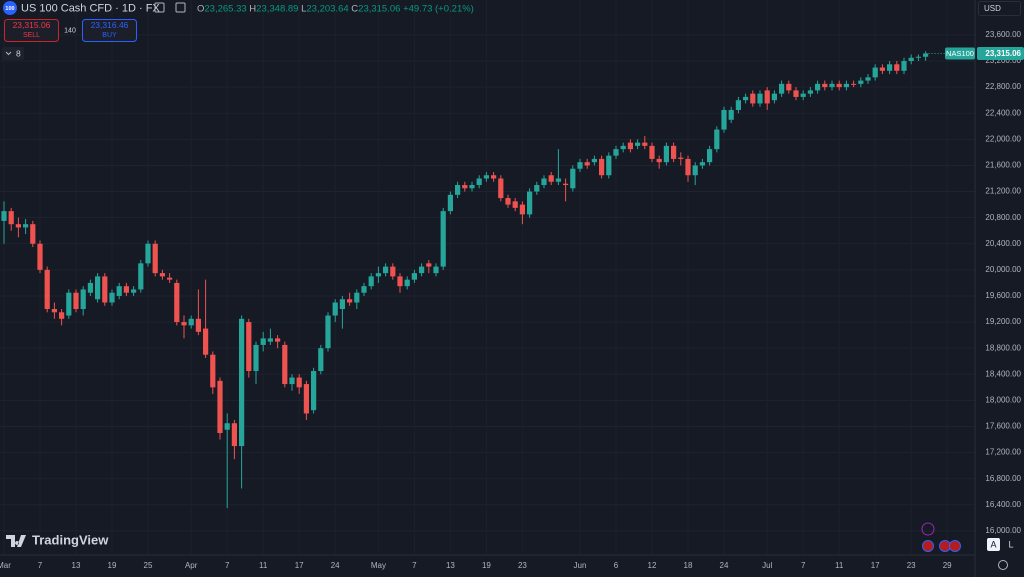 The image size is (1024, 577). I want to click on symbol-tag: NAS100, so click(960, 53).